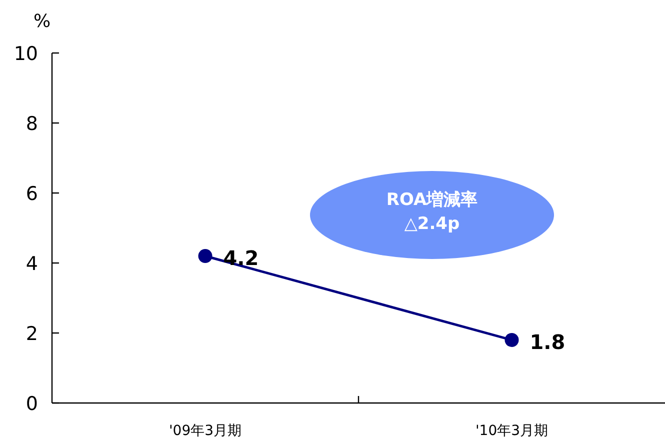  I want to click on y-tick-label: 6, so click(32, 194).